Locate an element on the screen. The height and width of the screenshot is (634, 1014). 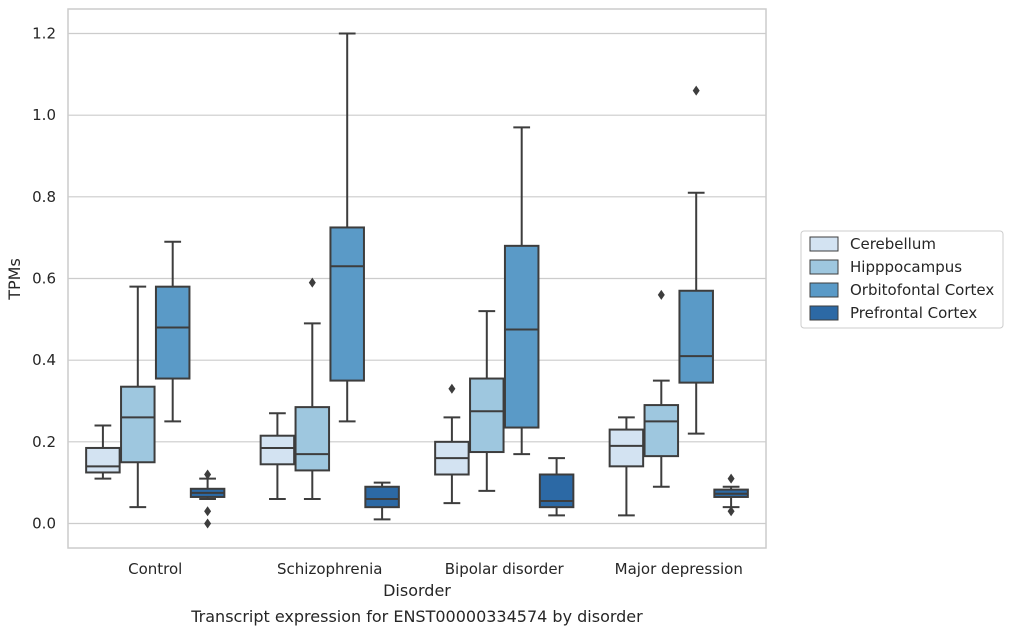
box-hipppocampus-bipolar-disorder is located at coordinates (487, 401).